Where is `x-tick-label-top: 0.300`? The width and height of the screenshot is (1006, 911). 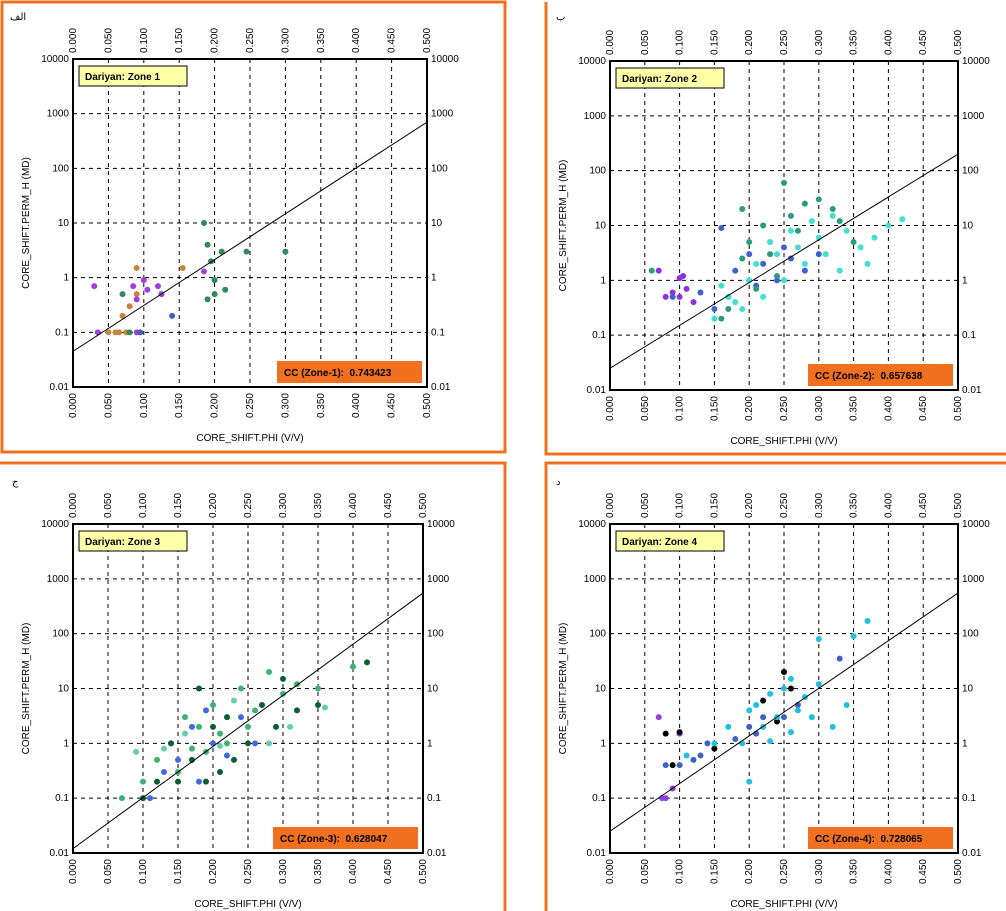 x-tick-label-top: 0.300 is located at coordinates (819, 42).